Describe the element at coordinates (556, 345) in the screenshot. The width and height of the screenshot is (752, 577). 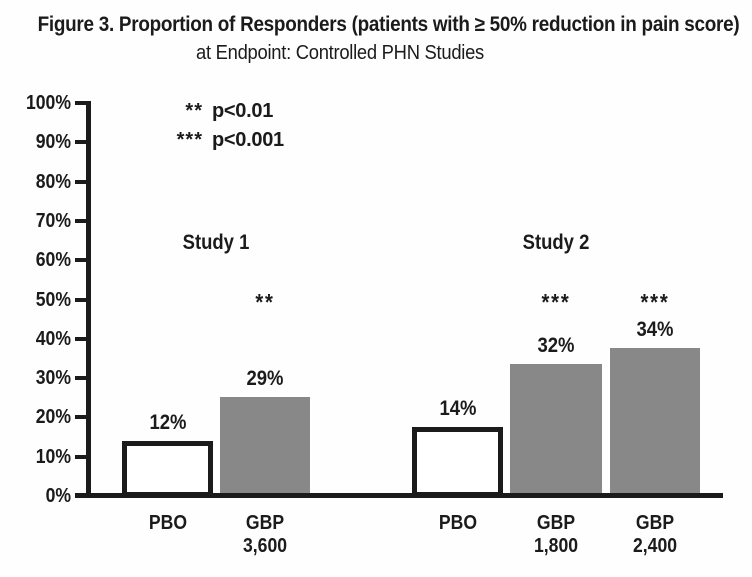
I see `value-label-study-2-gbp-1-800: 32%` at that location.